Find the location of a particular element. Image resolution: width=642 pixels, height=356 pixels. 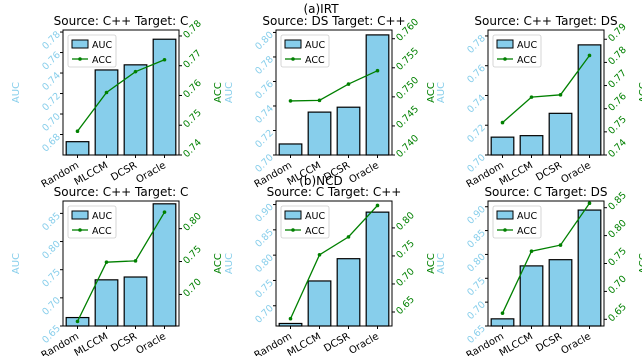

y-tick-label: 0.68 is located at coordinates (51, 143).